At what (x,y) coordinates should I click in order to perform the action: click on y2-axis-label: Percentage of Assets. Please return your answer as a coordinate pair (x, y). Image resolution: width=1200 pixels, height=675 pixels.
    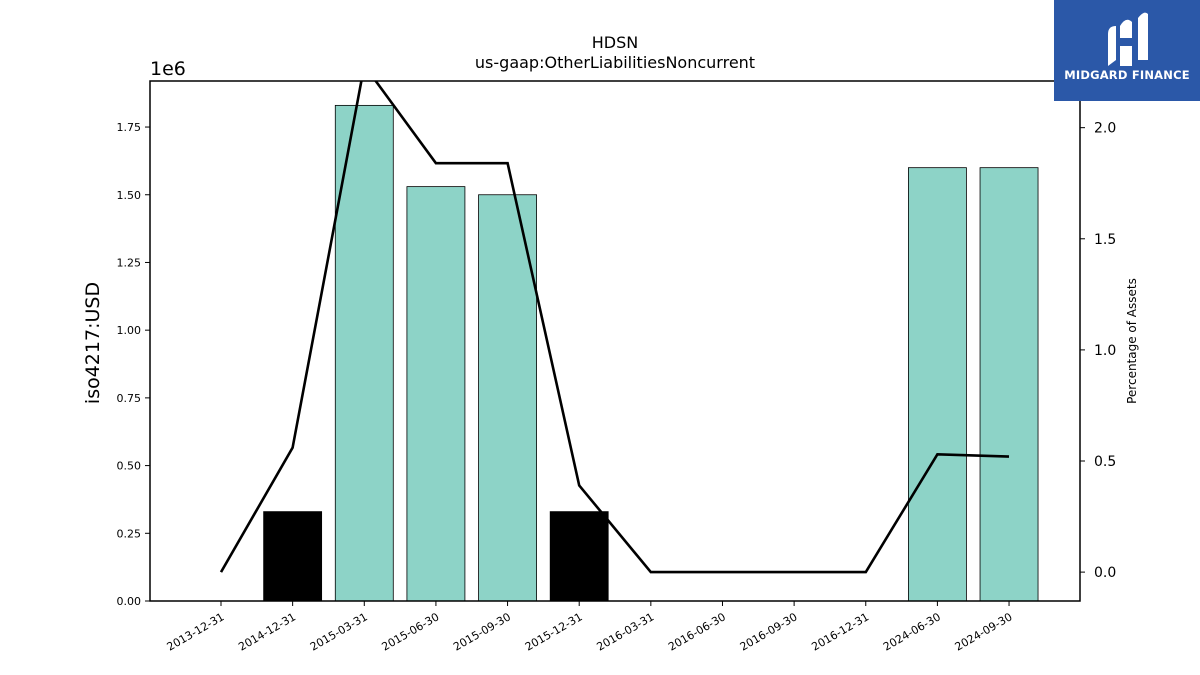
    Looking at the image, I should click on (1132, 341).